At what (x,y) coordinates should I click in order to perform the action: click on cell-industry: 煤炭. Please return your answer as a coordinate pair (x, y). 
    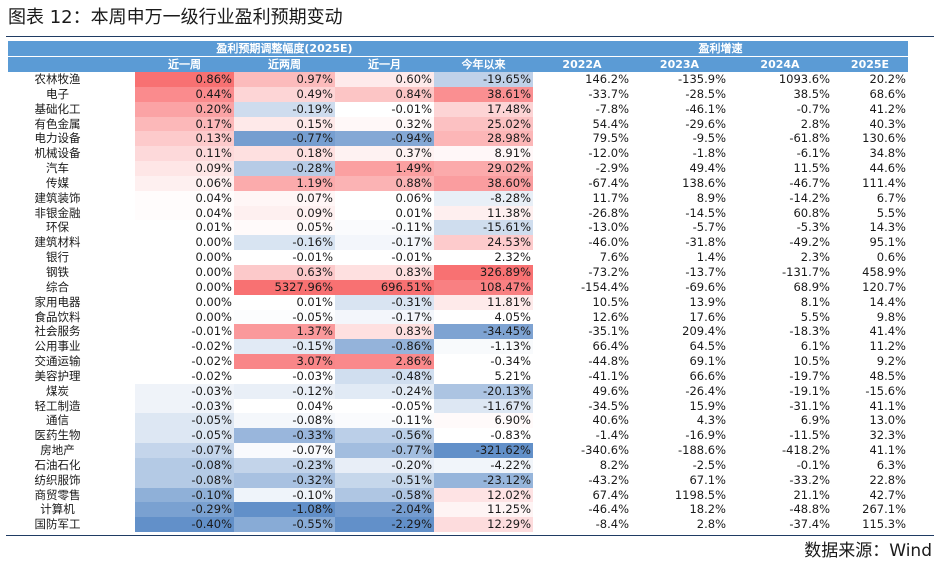
    Looking at the image, I should click on (57, 390).